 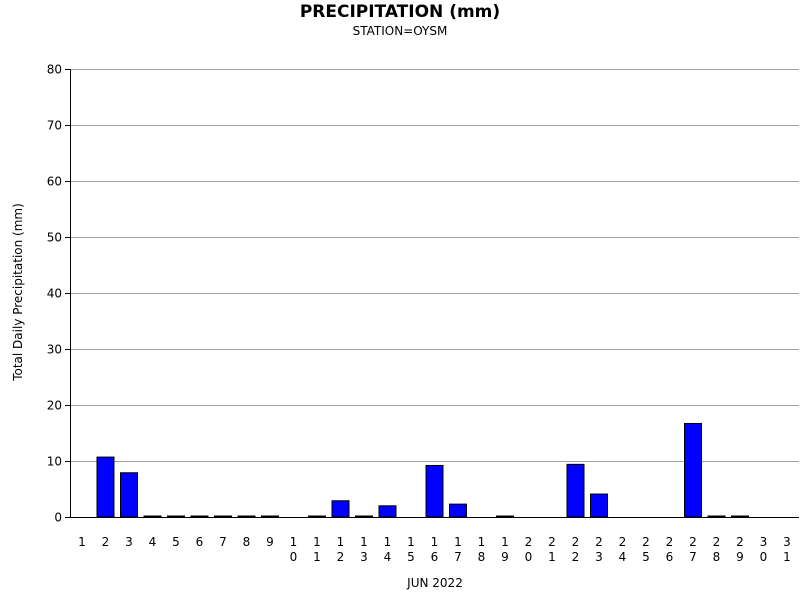 What do you see at coordinates (223, 542) in the screenshot?
I see `x-tick-label: 7` at bounding box center [223, 542].